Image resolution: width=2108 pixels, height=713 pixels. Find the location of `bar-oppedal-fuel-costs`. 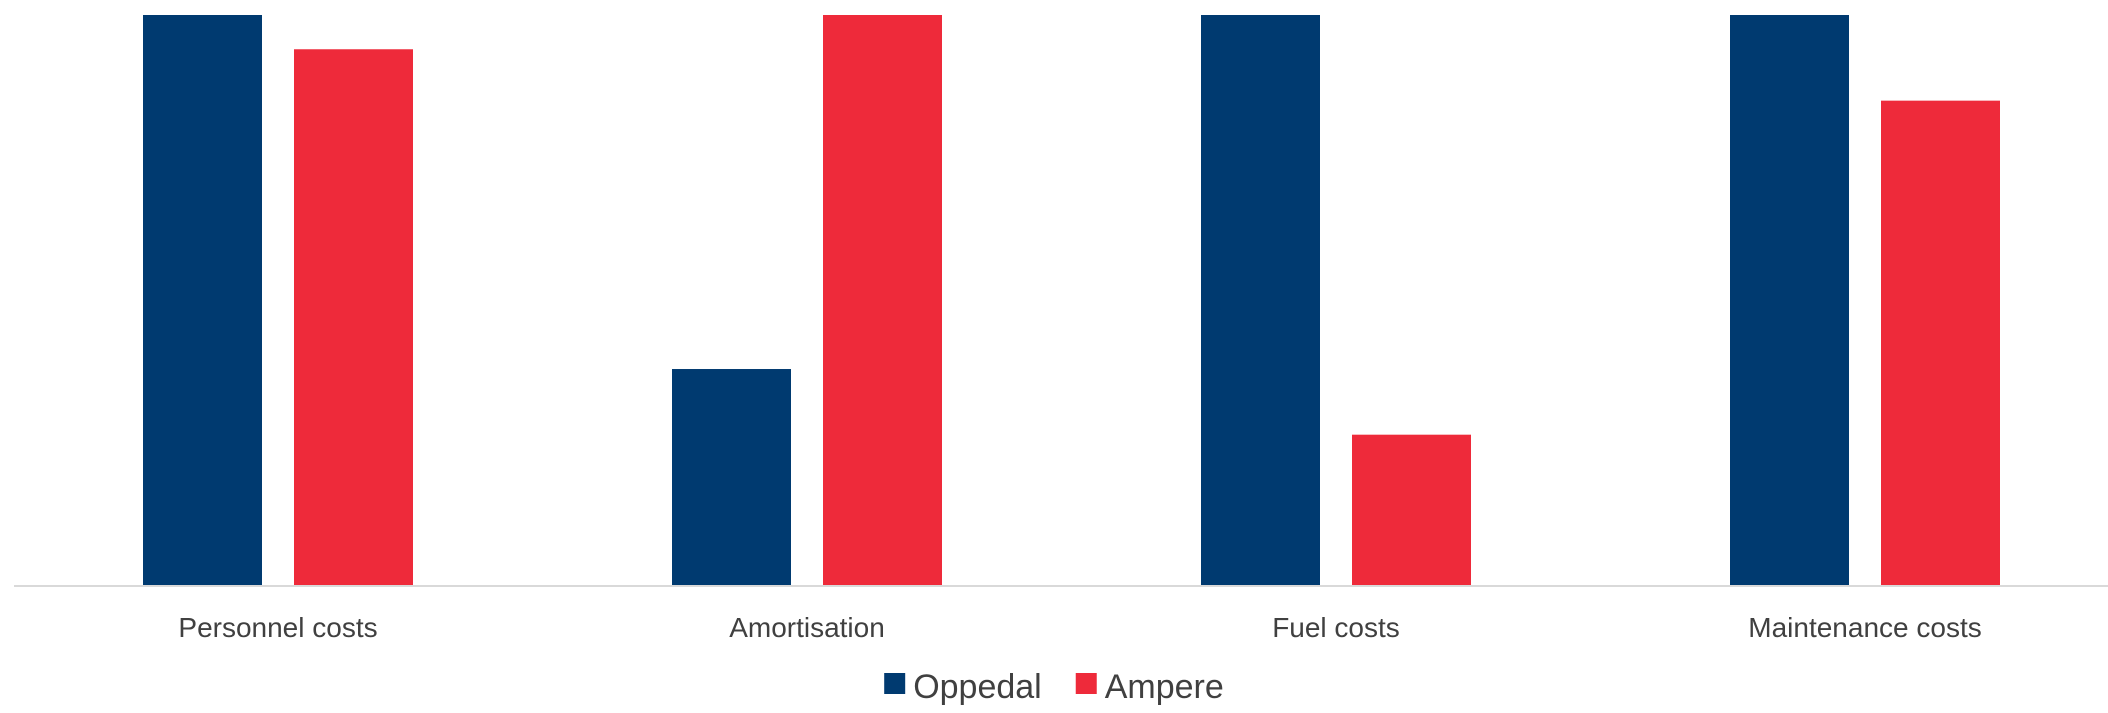

bar-oppedal-fuel-costs is located at coordinates (1260, 300).